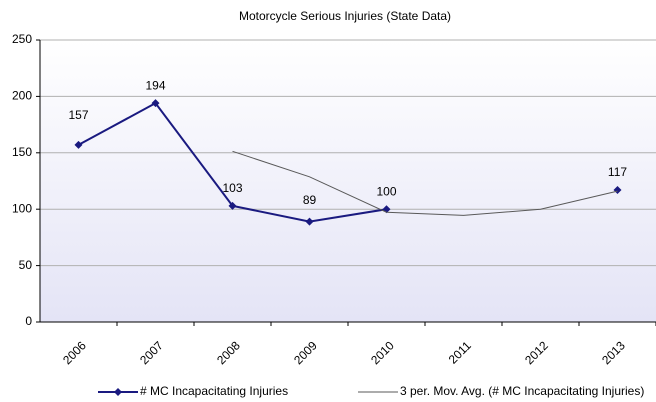 The width and height of the screenshot is (656, 402). I want to click on x-tick-label: 2012, so click(536, 352).